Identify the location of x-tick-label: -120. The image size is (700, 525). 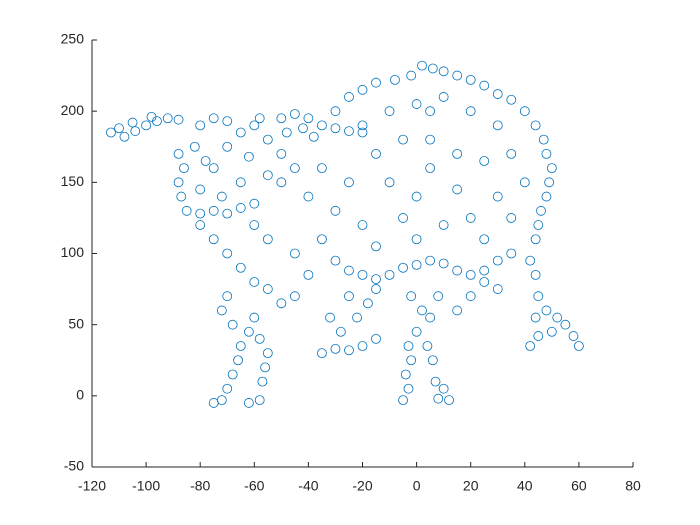
(92, 486).